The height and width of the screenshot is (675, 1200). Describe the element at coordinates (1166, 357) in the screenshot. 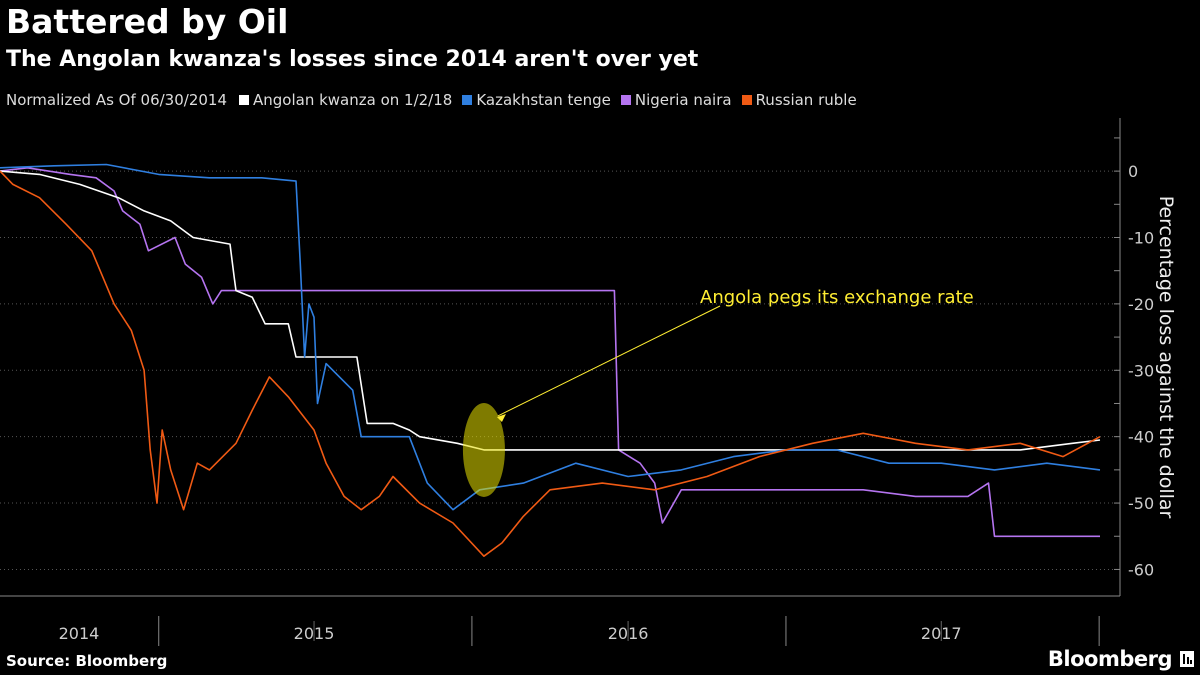

I see `y-axis-label: Percentage loss against the dollar` at that location.